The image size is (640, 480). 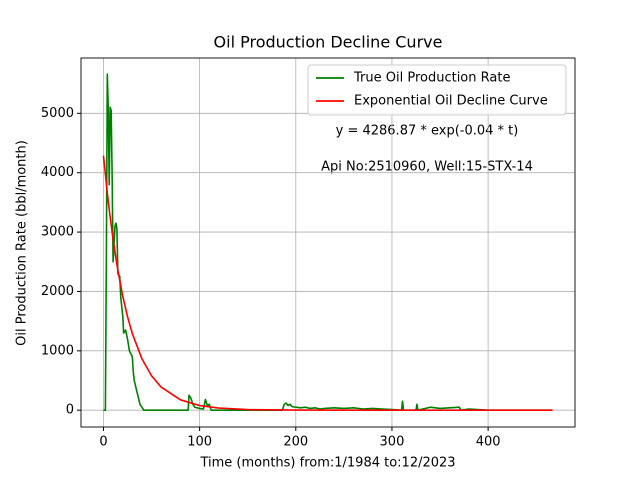 I want to click on chart-title: Oil Production Decline Curve, so click(x=328, y=42).